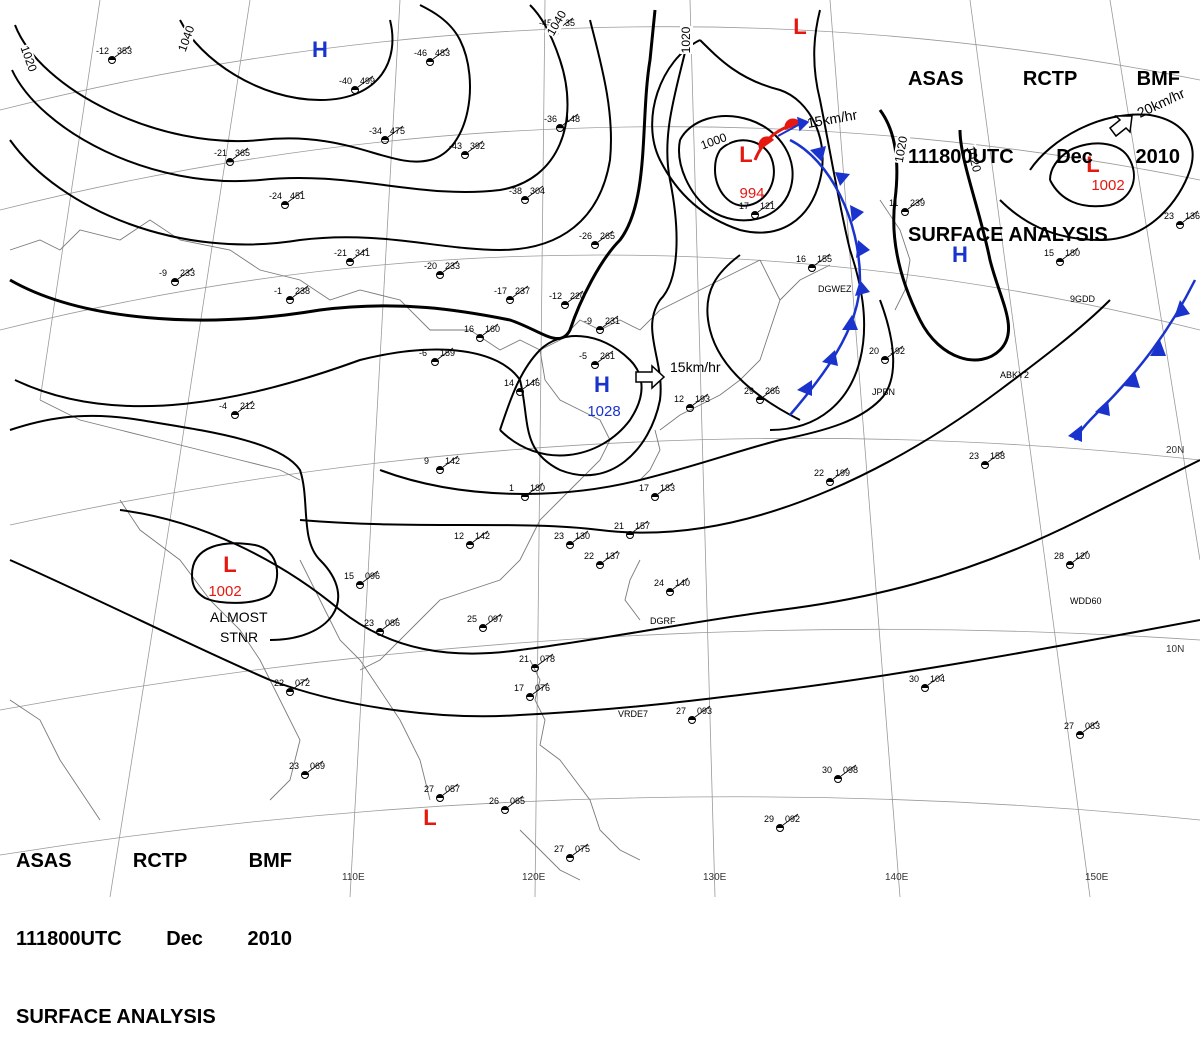  Describe the element at coordinates (452, 789) in the screenshot. I see `station-pressure: 057` at that location.